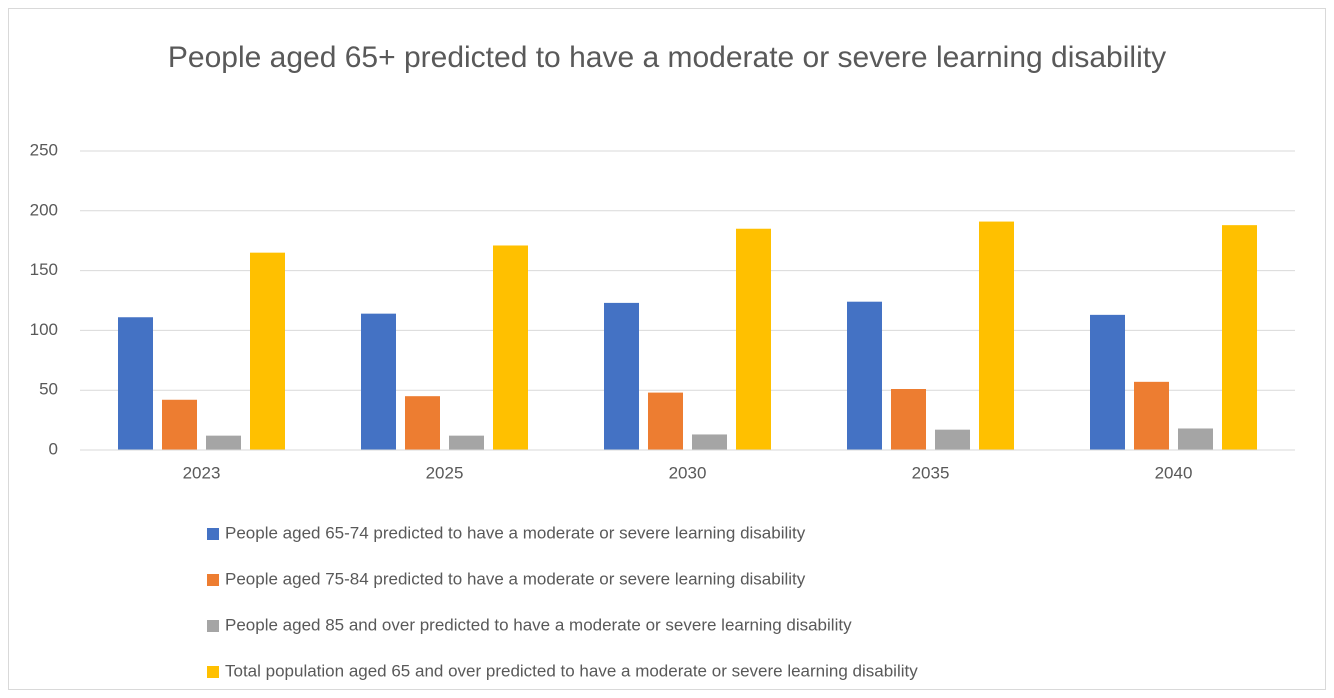 The width and height of the screenshot is (1334, 698). What do you see at coordinates (931, 472) in the screenshot?
I see `x-tick-label: 2035` at bounding box center [931, 472].